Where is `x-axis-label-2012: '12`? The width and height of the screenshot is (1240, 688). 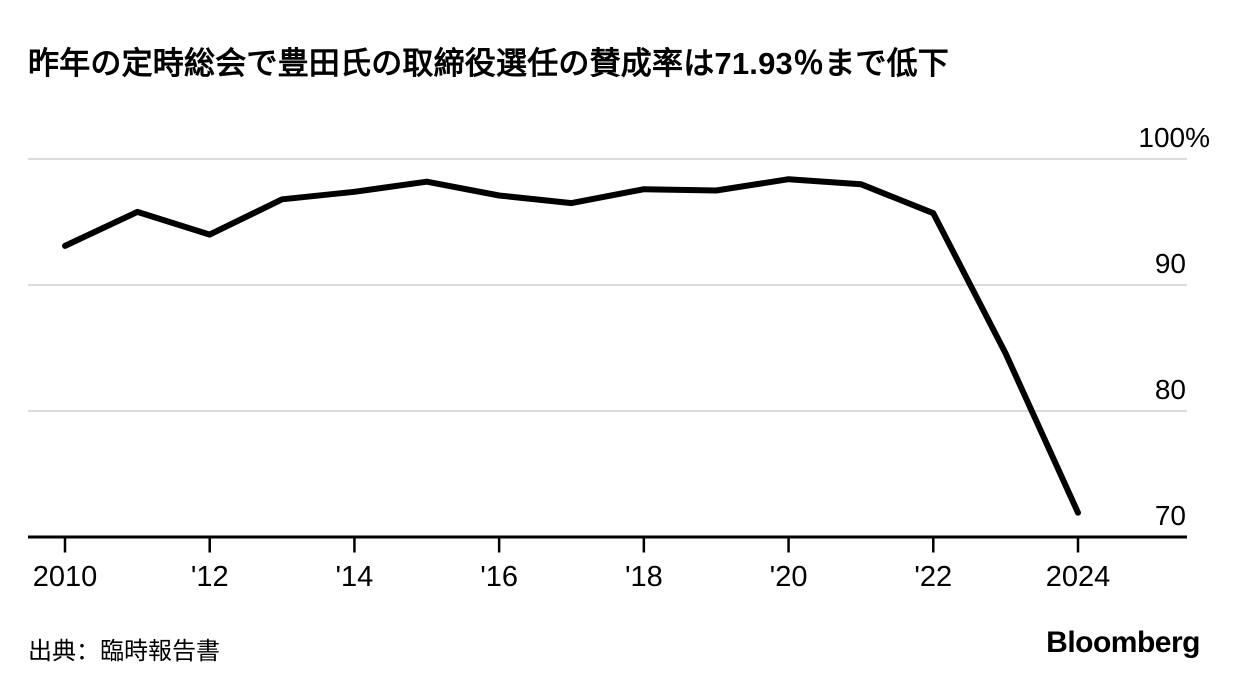
x-axis-label-2012: '12 is located at coordinates (210, 577).